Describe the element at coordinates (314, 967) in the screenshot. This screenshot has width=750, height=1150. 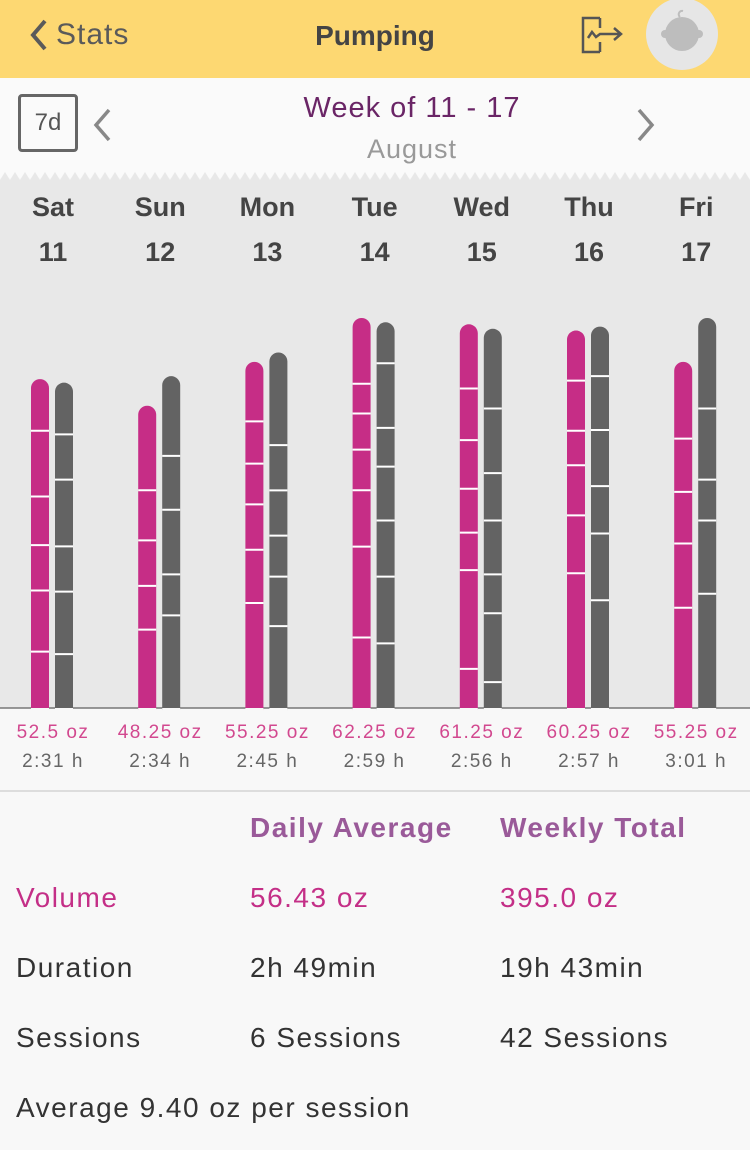
I see `duration-daily: 2h 49min` at that location.